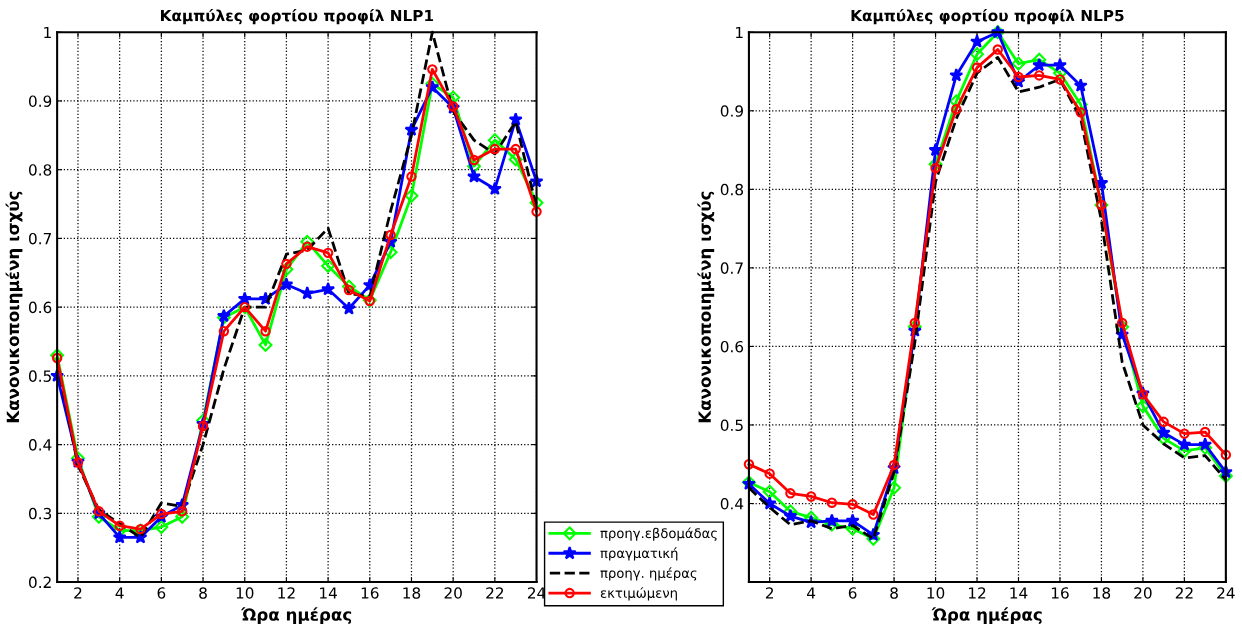 The width and height of the screenshot is (1242, 632). What do you see at coordinates (638, 594) in the screenshot?
I see `legend-label: εκτιμώμενη` at bounding box center [638, 594].